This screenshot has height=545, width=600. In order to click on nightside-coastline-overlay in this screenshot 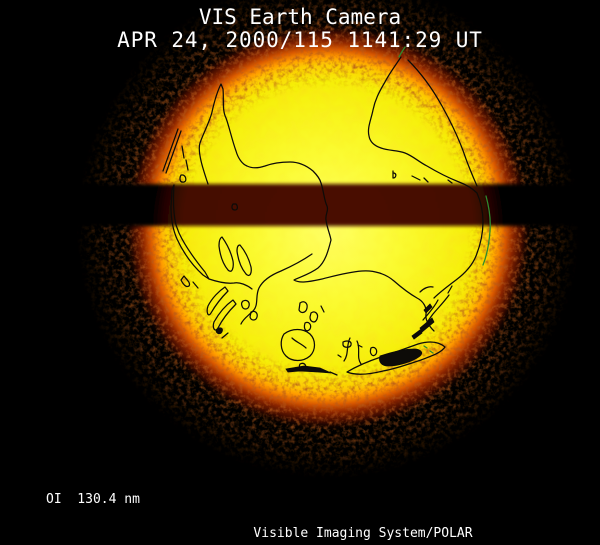, I will do `click(444, 200)`.